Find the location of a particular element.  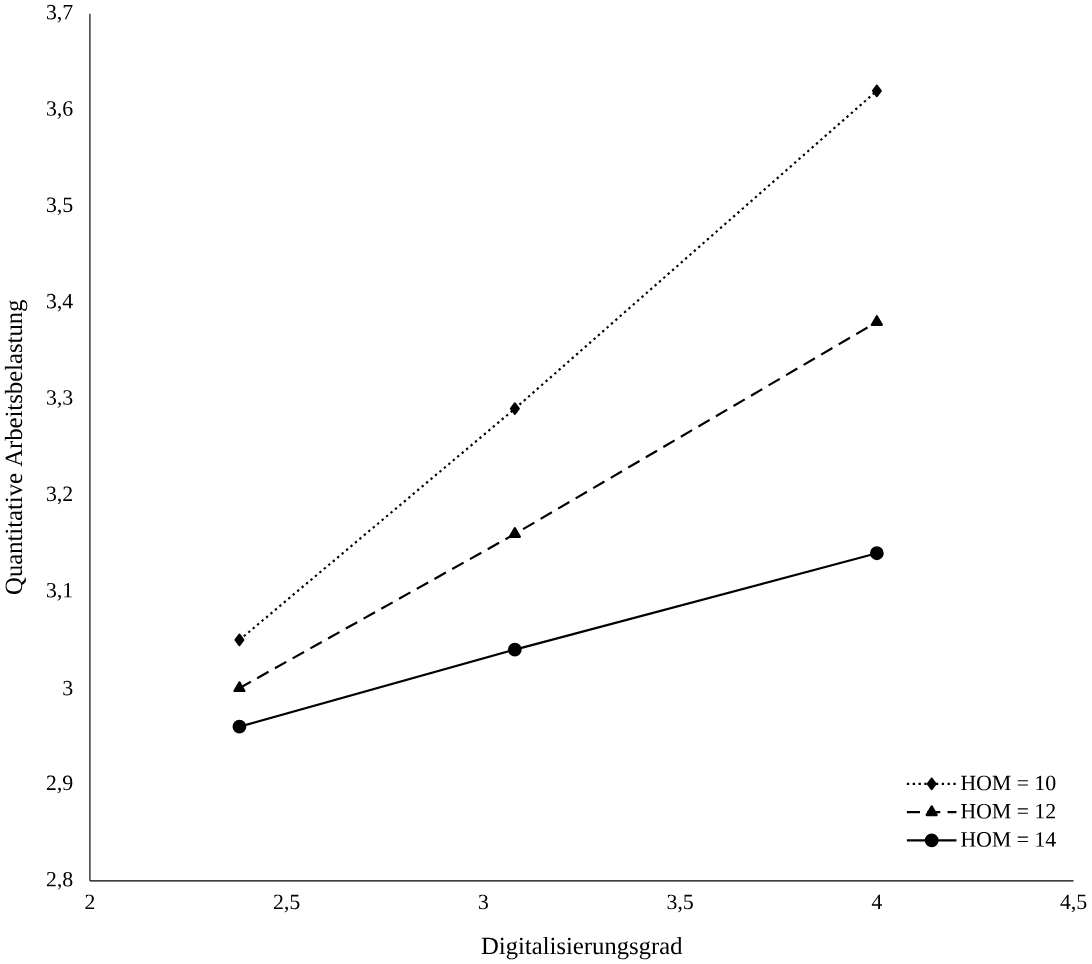

x-axis-title: Digitalisierungsgrad is located at coordinates (582, 948).